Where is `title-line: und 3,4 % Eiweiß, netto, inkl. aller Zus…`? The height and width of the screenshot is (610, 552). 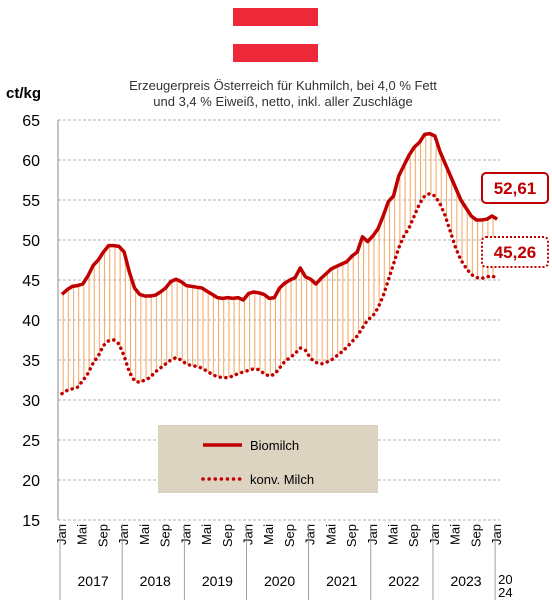
title-line: und 3,4 % Eiweiß, netto, inkl. aller Zus… is located at coordinates (282, 101).